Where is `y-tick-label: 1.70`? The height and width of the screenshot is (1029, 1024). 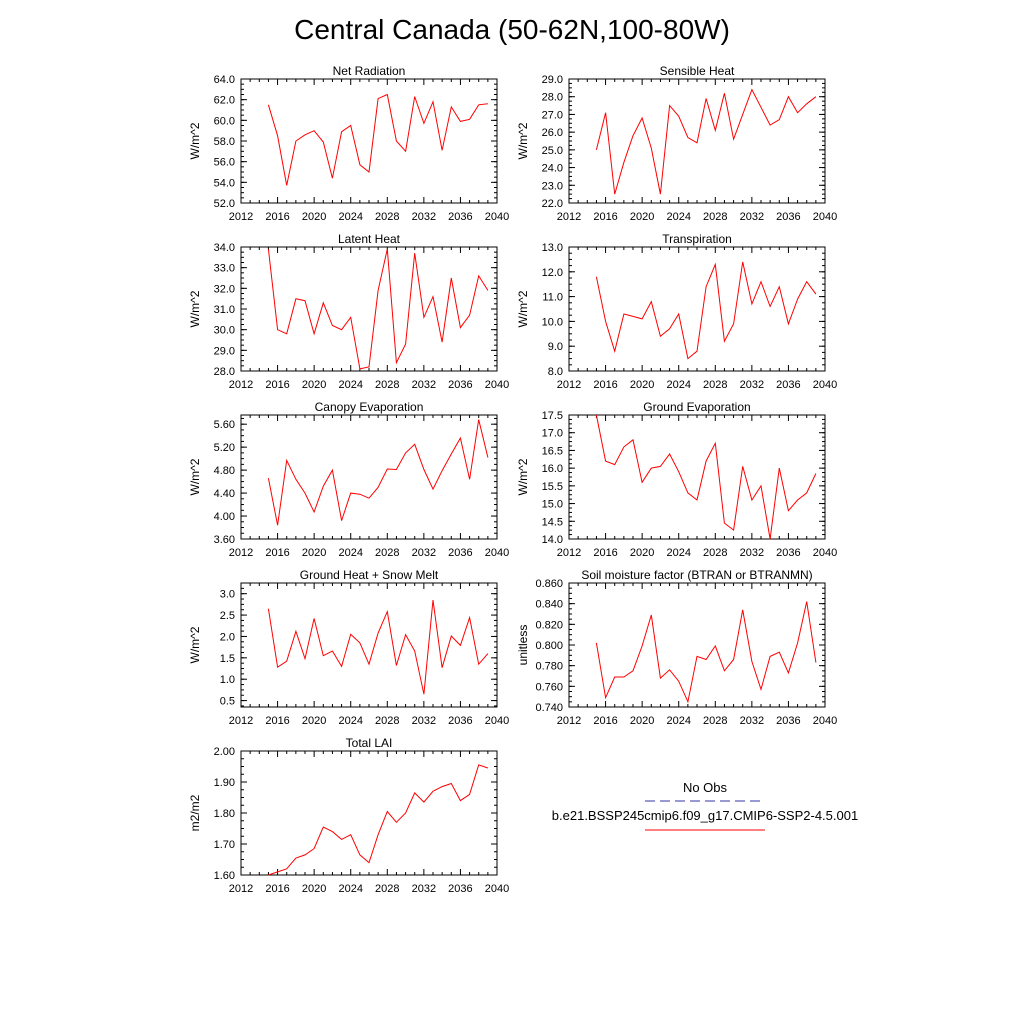
y-tick-label: 1.70 is located at coordinates (224, 845).